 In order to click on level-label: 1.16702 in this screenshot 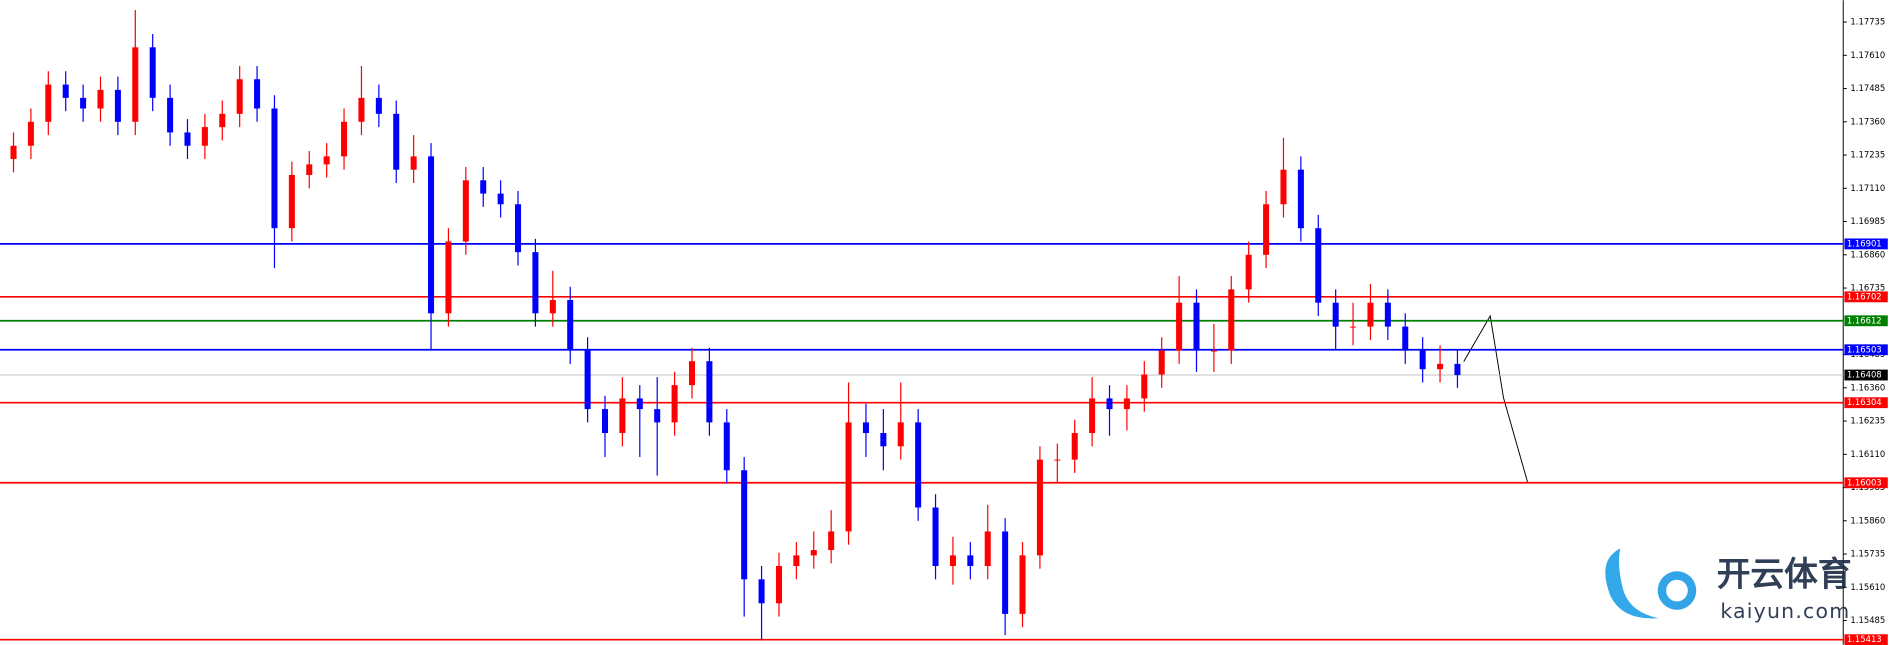, I will do `click(1864, 296)`.